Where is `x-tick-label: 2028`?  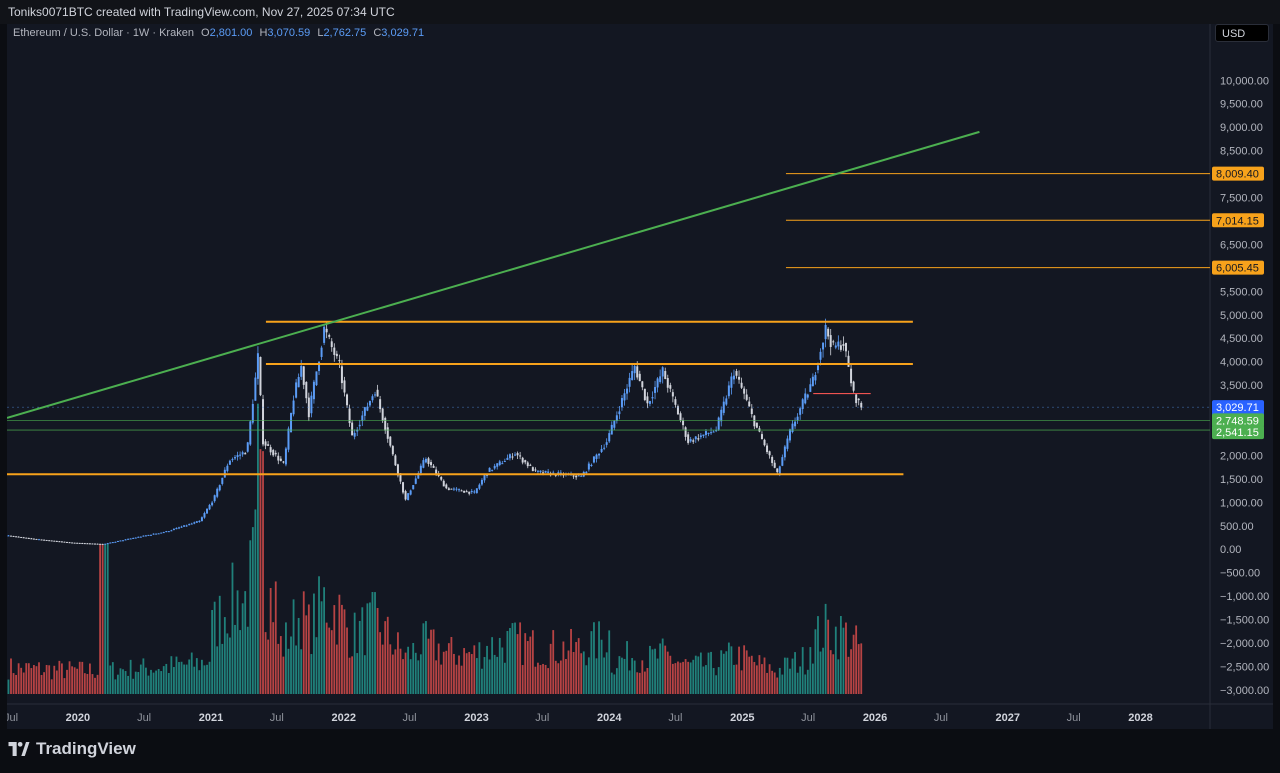 x-tick-label: 2028 is located at coordinates (1140, 718).